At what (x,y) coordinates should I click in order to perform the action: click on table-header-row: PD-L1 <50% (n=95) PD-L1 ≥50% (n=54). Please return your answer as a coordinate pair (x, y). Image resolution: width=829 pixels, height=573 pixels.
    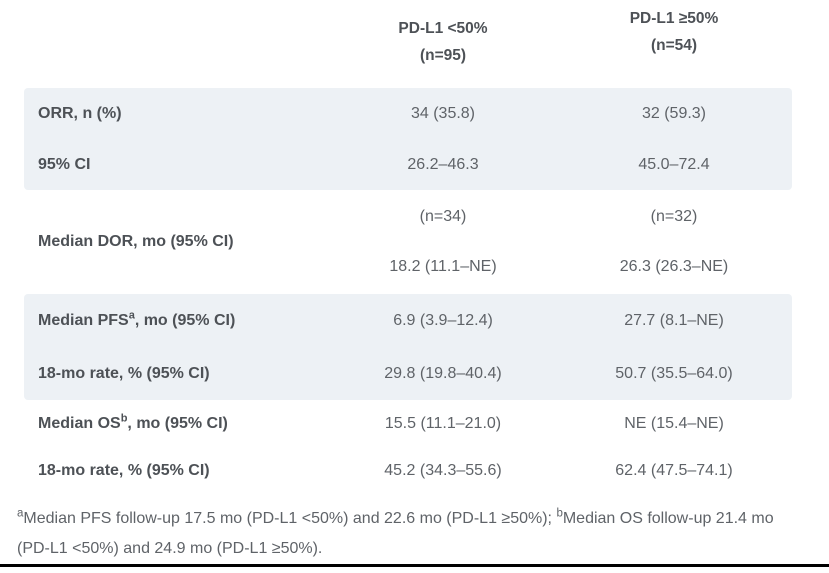
    Looking at the image, I should click on (408, 44).